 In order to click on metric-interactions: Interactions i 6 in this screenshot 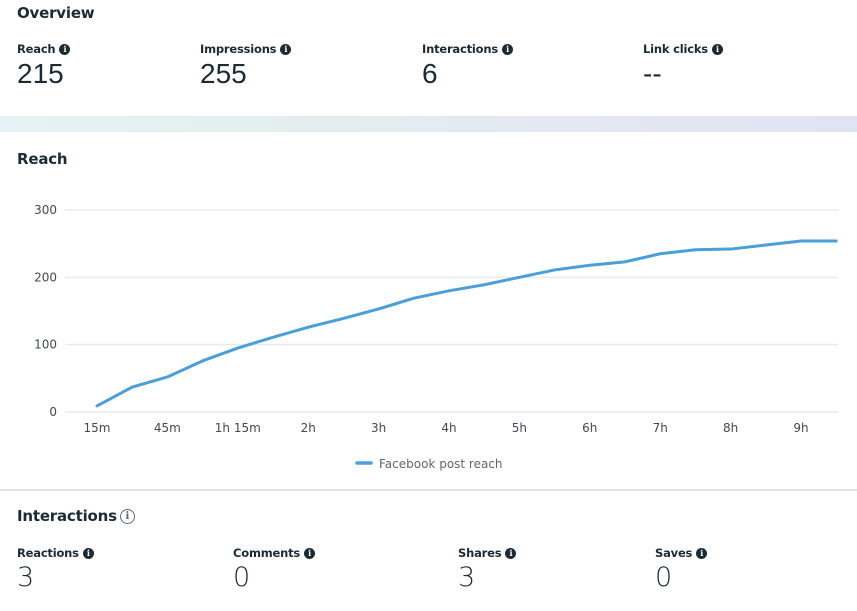, I will do `click(467, 66)`.